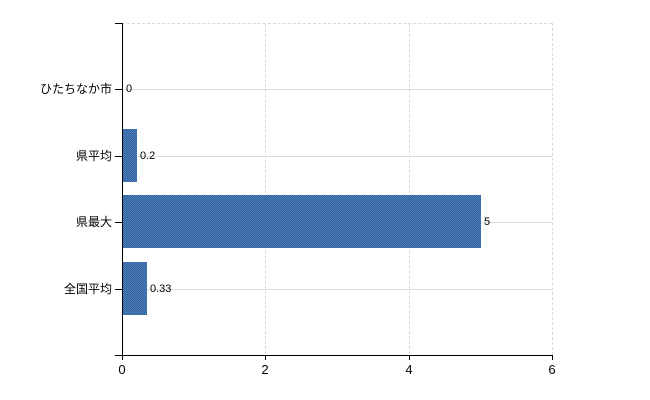 The image size is (650, 400). I want to click on y-axis, so click(122, 189).